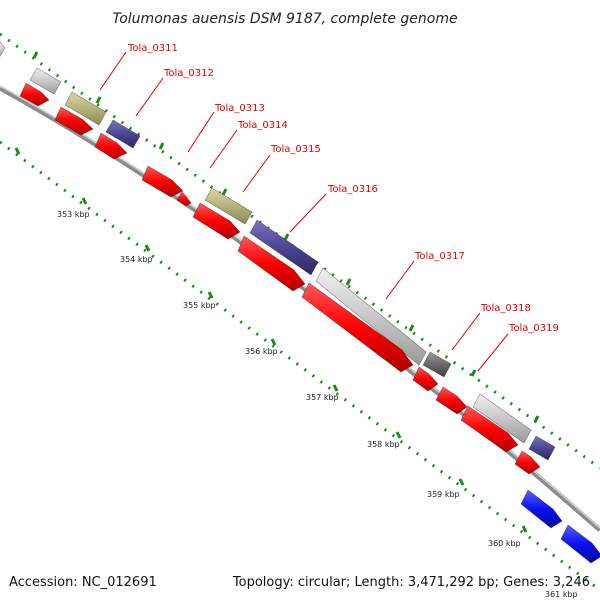  What do you see at coordinates (505, 308) in the screenshot?
I see `gene-label: Tola_0318` at bounding box center [505, 308].